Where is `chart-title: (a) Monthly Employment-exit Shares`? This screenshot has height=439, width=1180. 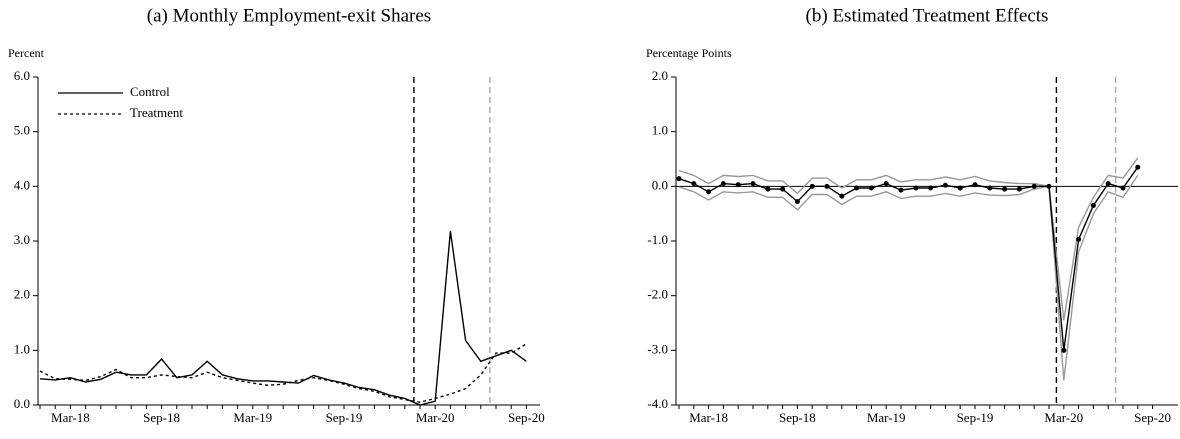 chart-title: (a) Monthly Employment-exit Shares is located at coordinates (289, 15).